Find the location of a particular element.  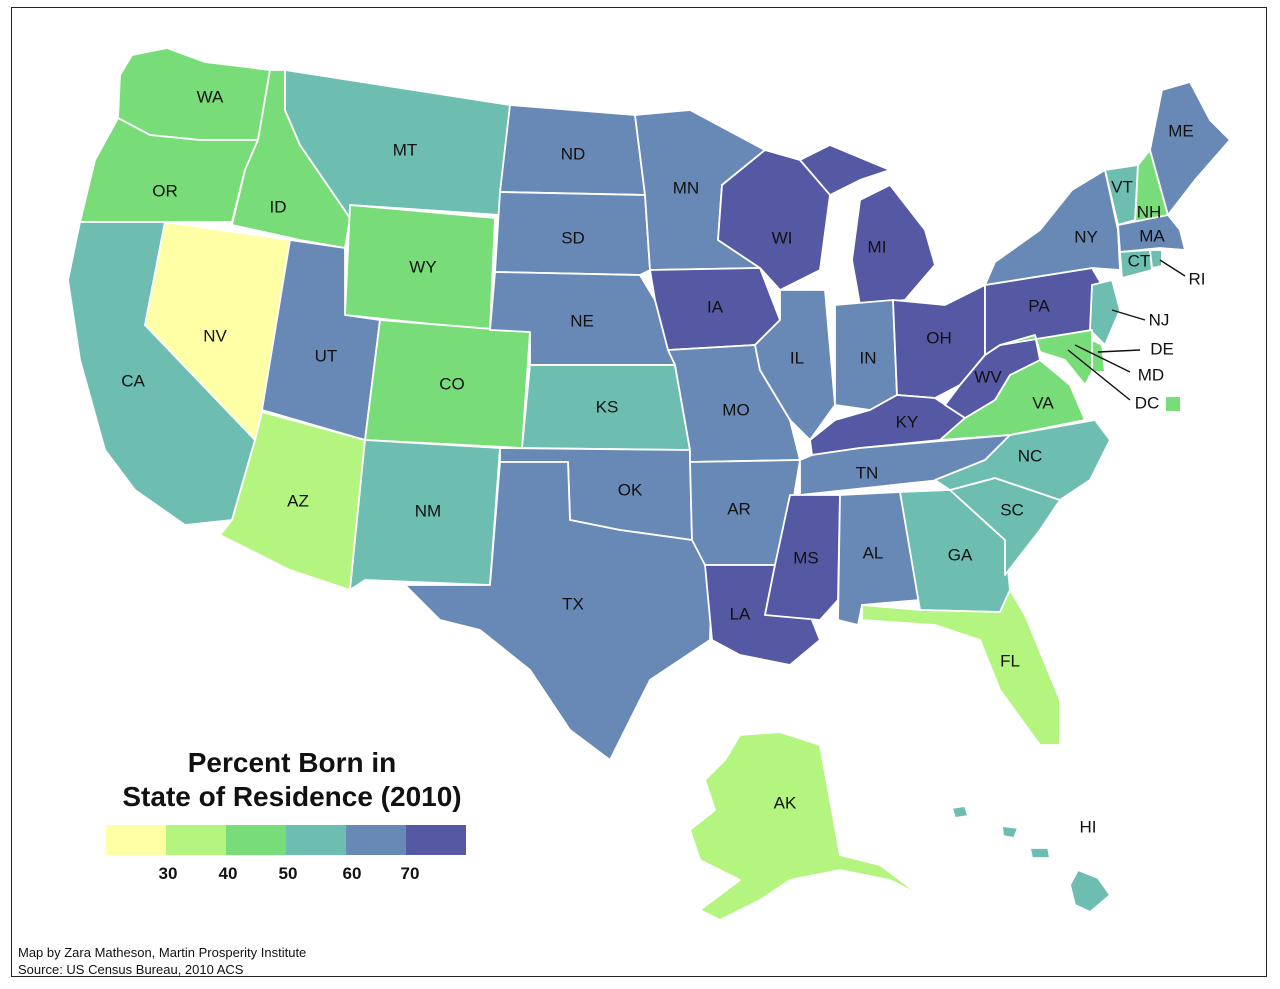

state-label-TN: TN is located at coordinates (867, 472).